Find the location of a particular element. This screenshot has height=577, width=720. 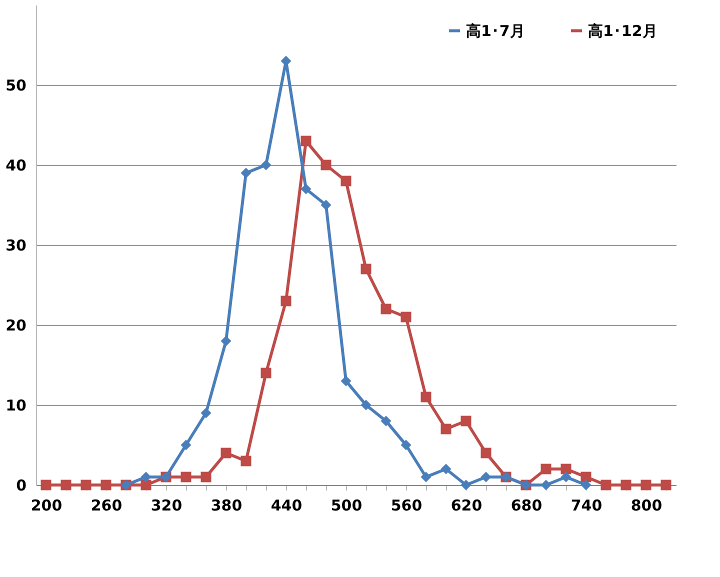

x-tick-label: 740 is located at coordinates (586, 505).